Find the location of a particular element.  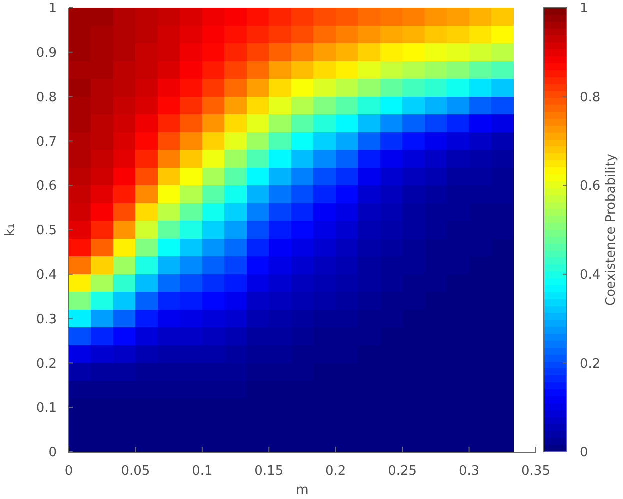

x-tick-label: 0.25 is located at coordinates (403, 471).